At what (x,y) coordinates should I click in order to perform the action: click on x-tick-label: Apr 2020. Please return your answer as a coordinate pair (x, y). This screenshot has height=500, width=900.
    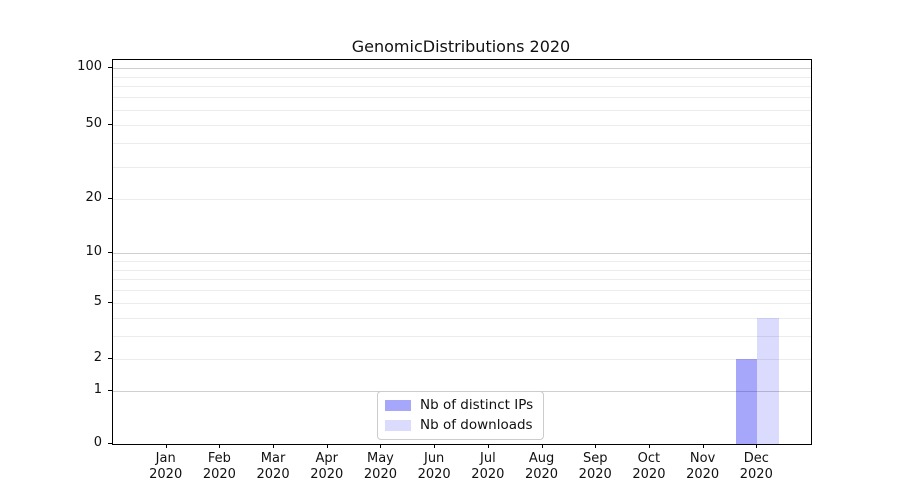
    Looking at the image, I should click on (327, 466).